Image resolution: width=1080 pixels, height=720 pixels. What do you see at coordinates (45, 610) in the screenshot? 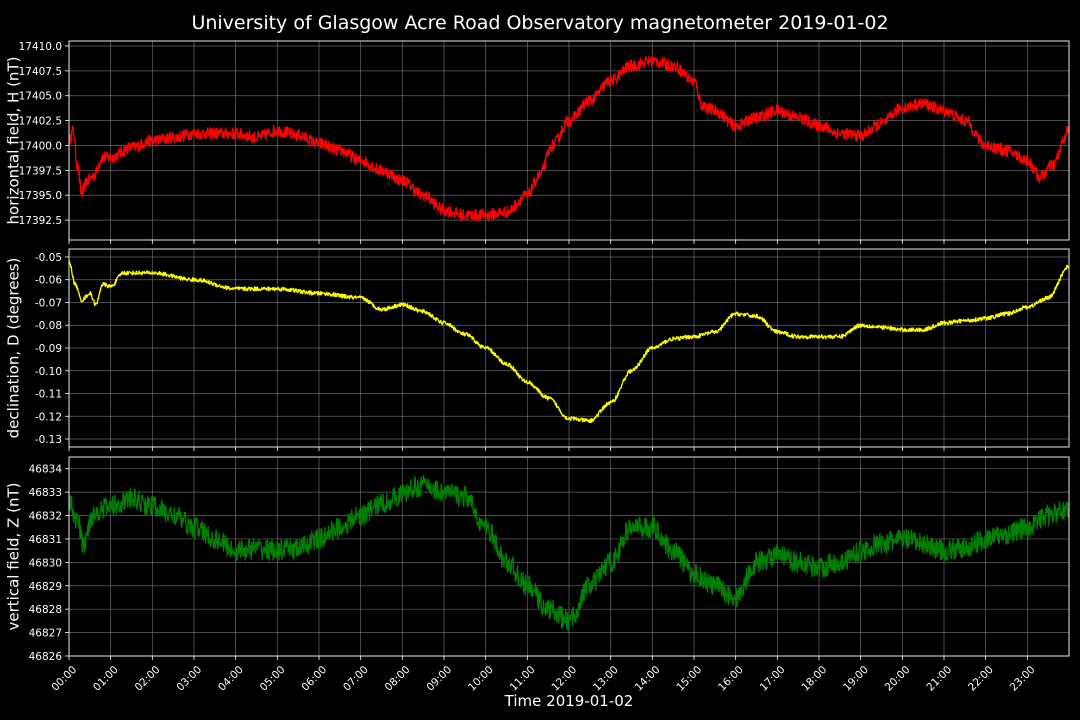
I see `y-tick-label: 46828` at bounding box center [45, 610].